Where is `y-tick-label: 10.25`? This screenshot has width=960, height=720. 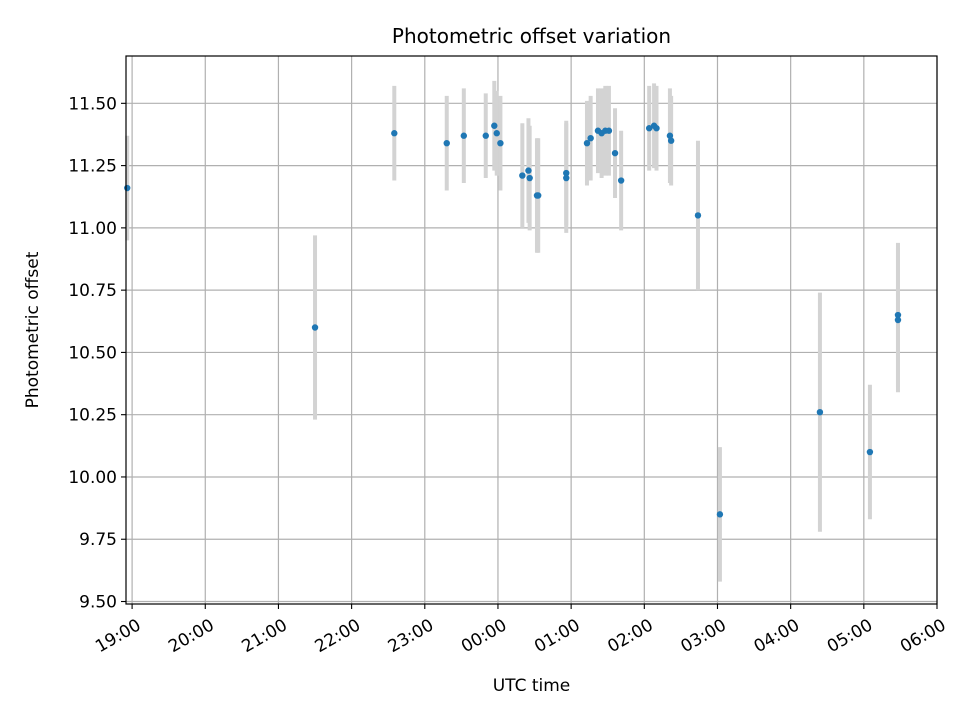 y-tick-label: 10.25 is located at coordinates (92, 416).